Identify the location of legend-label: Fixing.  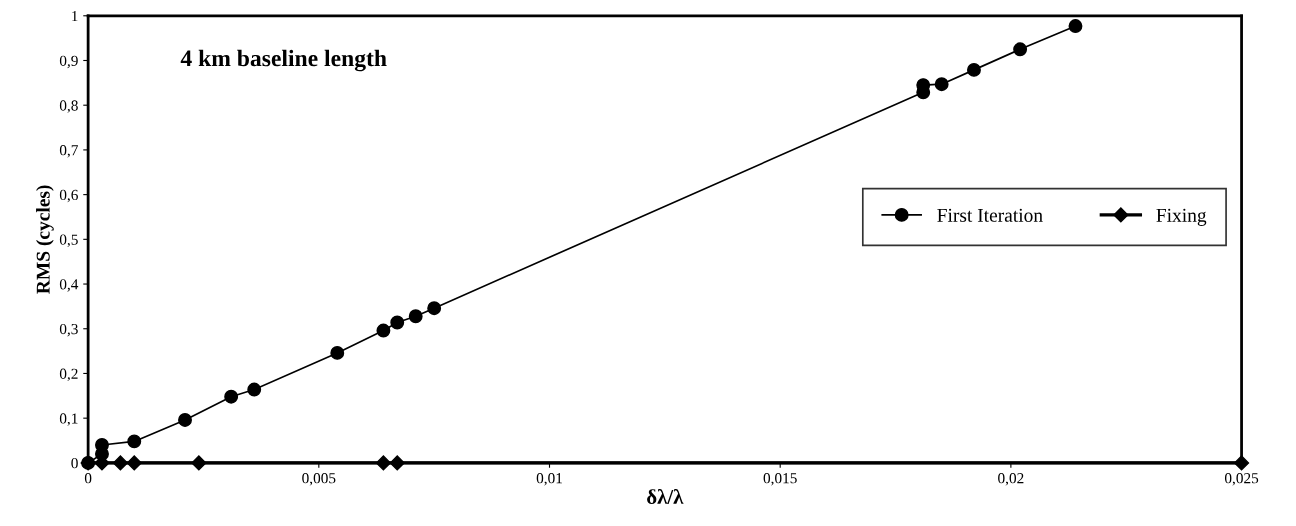
(1181, 217).